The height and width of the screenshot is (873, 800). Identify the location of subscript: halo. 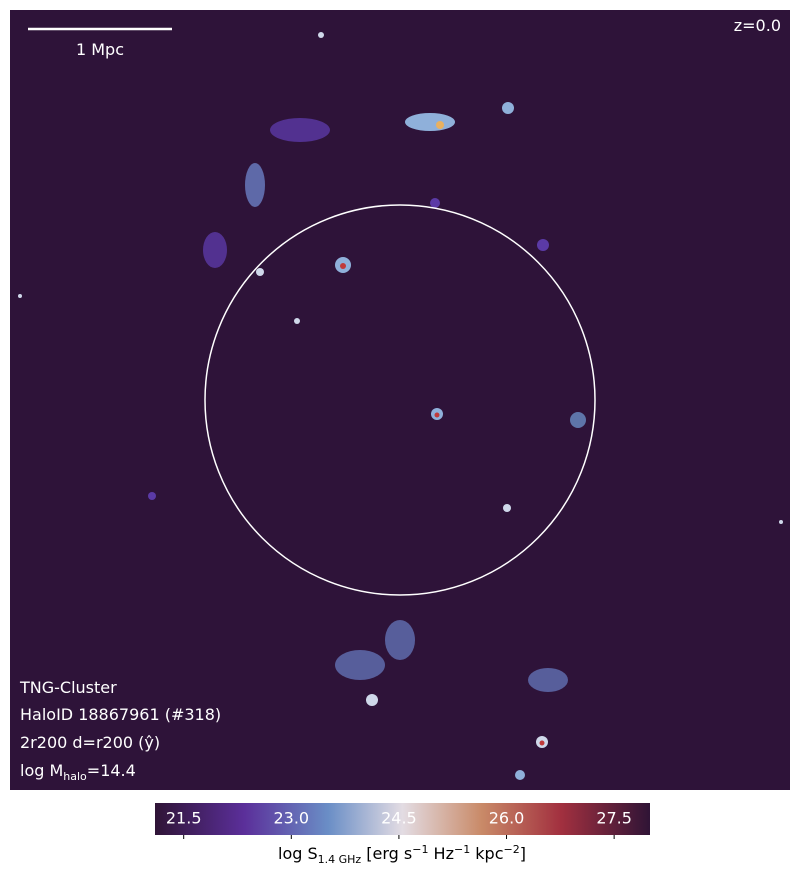
(75, 776).